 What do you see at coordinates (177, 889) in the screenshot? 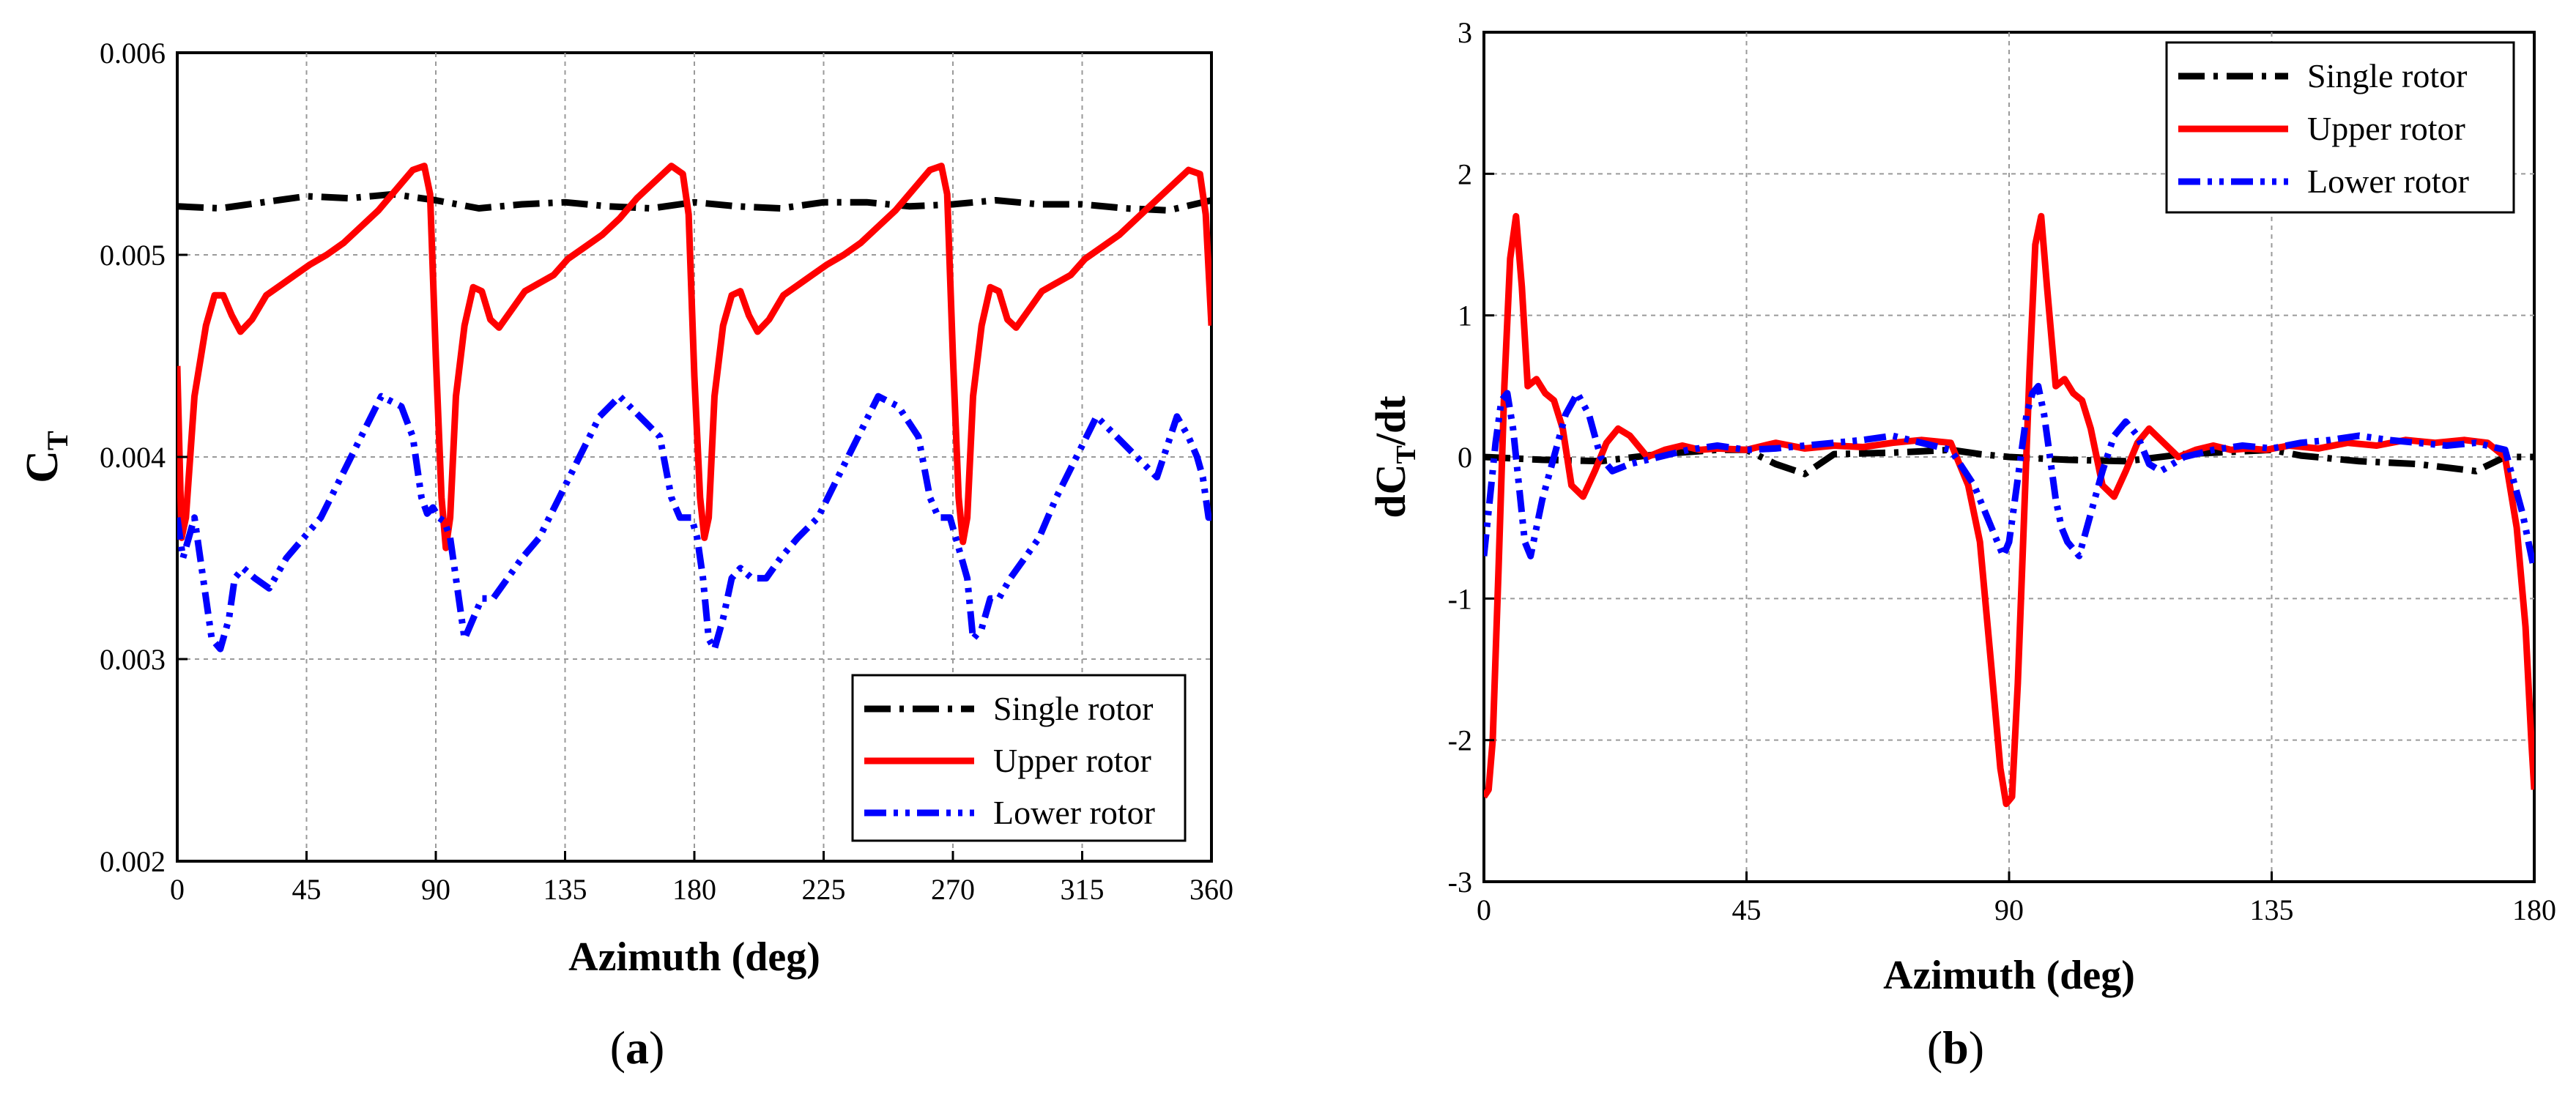
I see `x-tick-label-a: 0` at bounding box center [177, 889].